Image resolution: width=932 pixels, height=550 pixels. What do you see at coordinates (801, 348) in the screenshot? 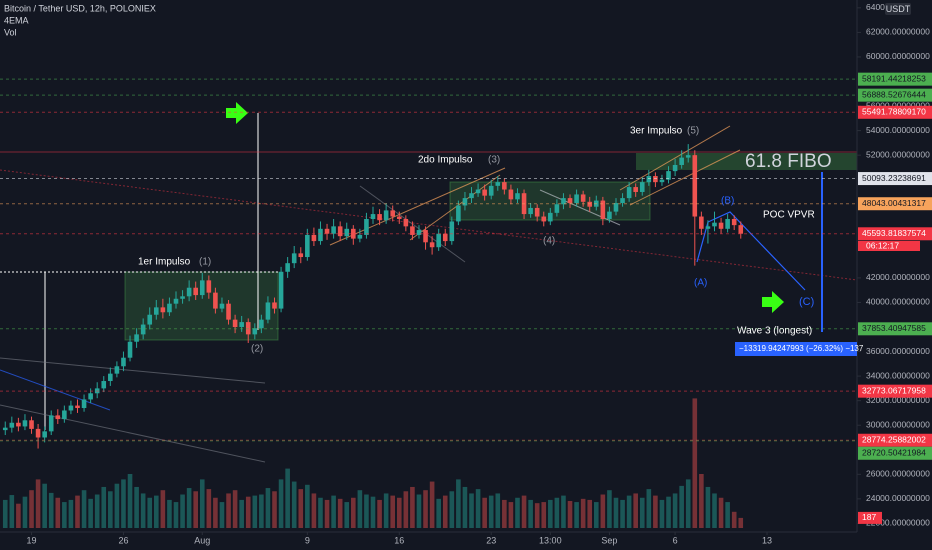
I see `measure-label: −13319.94247993 (−26.32%) −137` at bounding box center [801, 348].